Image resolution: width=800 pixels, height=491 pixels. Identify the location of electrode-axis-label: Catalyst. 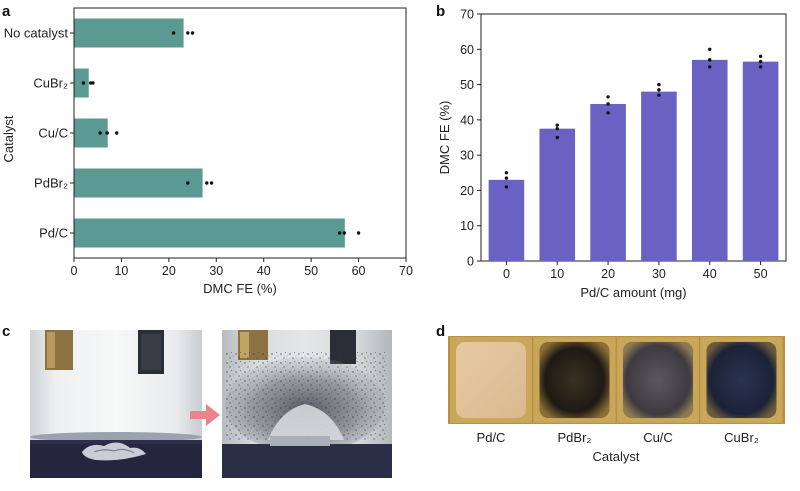
(616, 456).